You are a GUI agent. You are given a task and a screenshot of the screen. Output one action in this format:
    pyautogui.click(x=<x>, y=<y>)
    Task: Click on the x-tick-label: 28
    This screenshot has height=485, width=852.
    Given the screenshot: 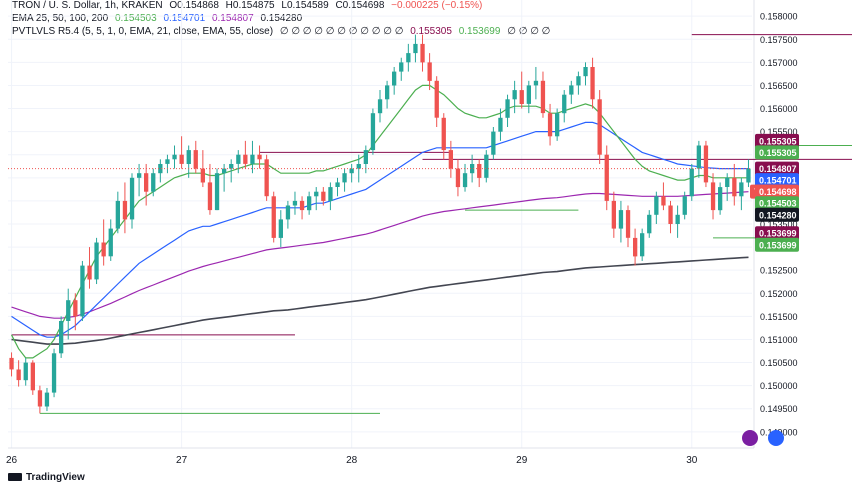 What is the action you would take?
    pyautogui.click(x=352, y=460)
    